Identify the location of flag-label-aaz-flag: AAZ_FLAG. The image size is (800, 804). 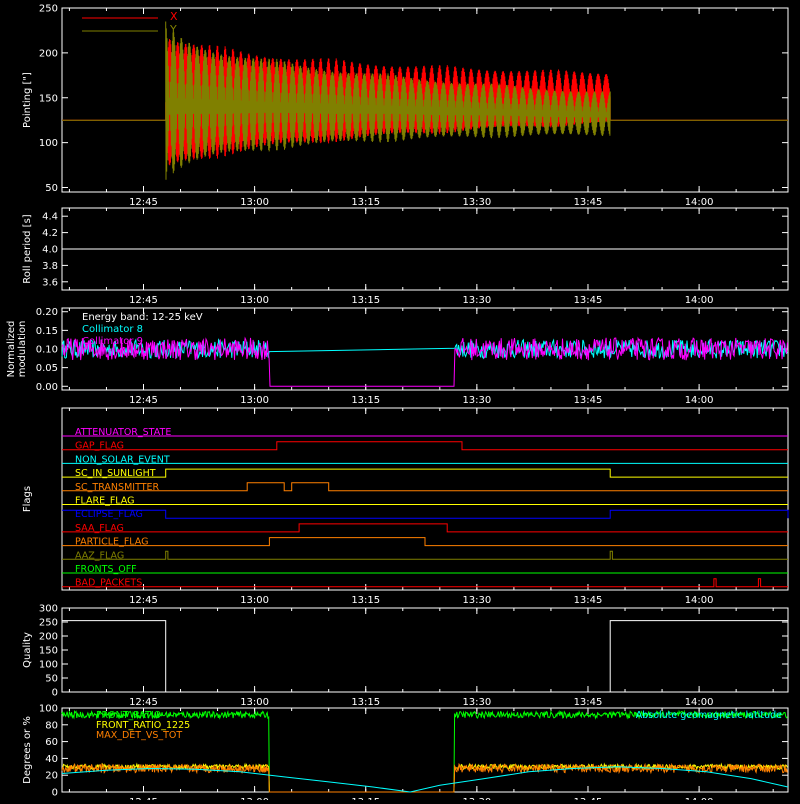
(99, 555).